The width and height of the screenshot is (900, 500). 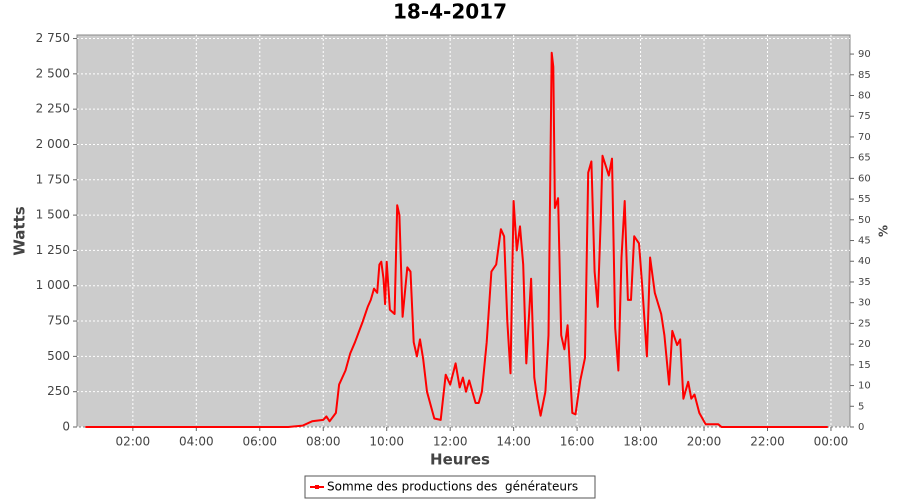 I want to click on y-tick-label: 0, so click(x=66, y=427).